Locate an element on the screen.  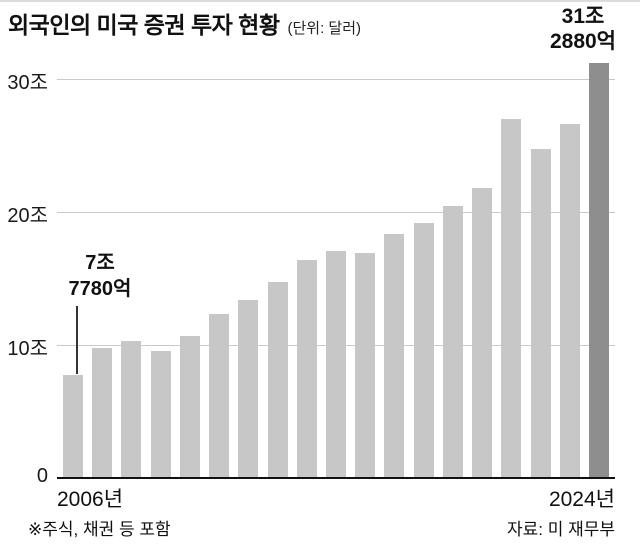
bar-2013 is located at coordinates (277, 379).